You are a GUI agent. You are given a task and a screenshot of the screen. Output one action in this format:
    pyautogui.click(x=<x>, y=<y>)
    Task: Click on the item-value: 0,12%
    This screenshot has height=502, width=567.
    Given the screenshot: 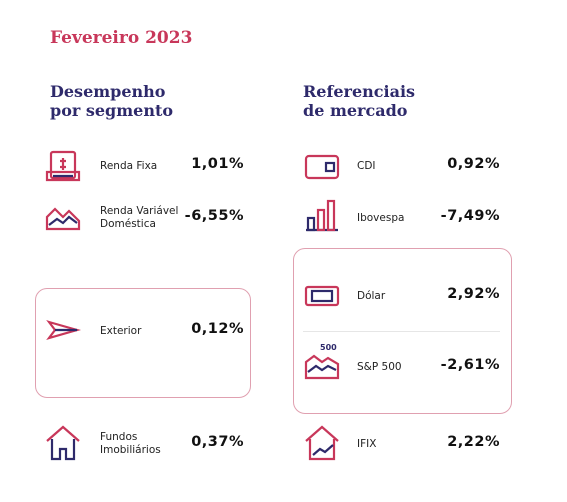 What is the action you would take?
    pyautogui.click(x=217, y=329)
    